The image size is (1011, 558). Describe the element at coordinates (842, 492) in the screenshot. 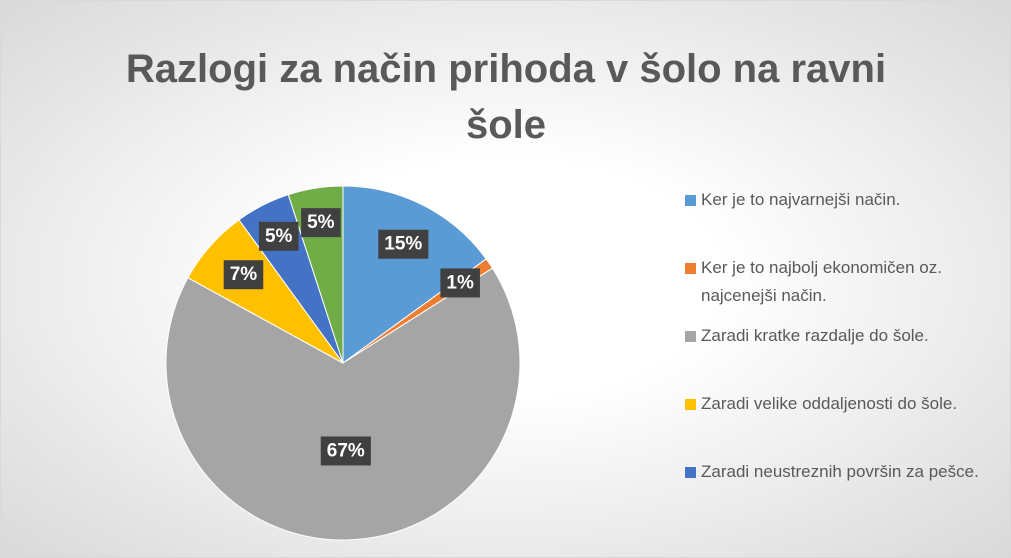

I see `legend-item: Zaradi neustreznih površin za pešce.` at that location.